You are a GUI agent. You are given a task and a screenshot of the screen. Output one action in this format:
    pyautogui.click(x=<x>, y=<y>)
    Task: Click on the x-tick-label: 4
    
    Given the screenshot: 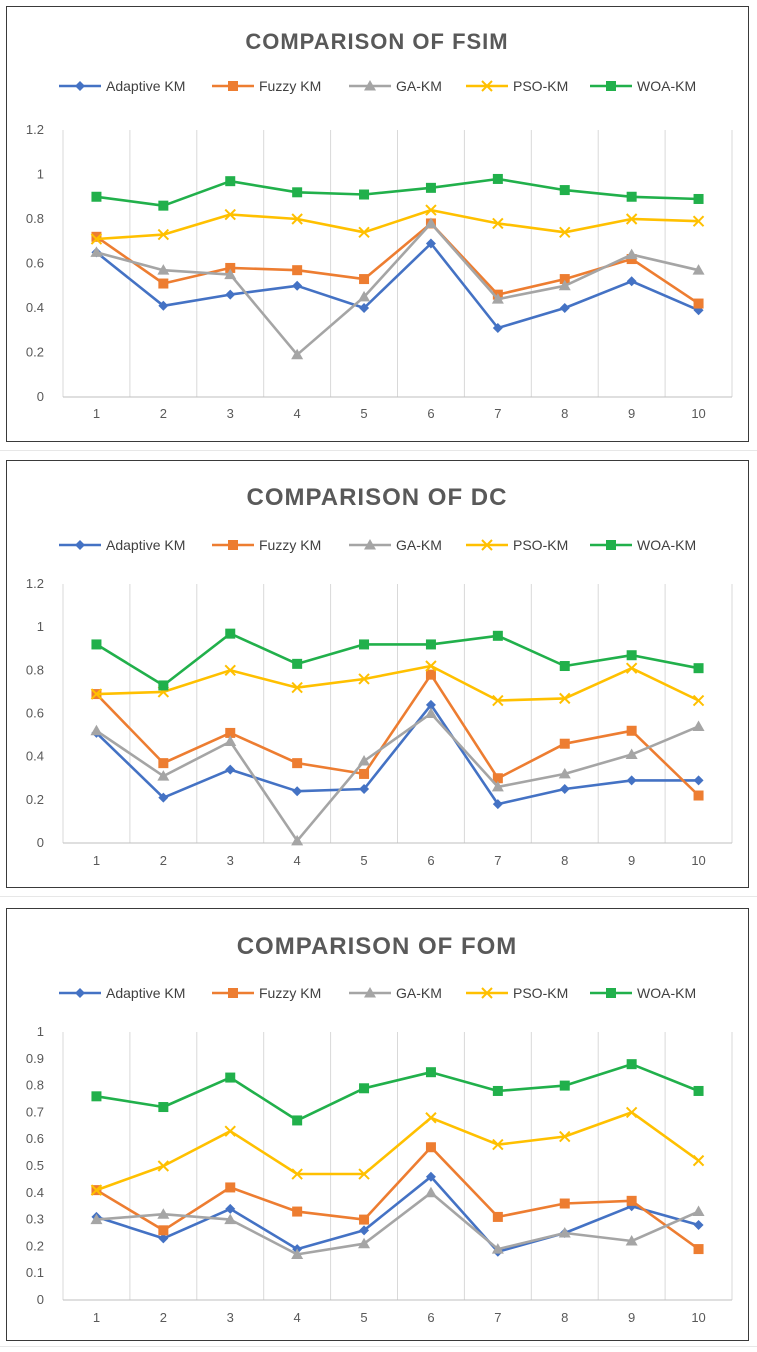 What is the action you would take?
    pyautogui.click(x=297, y=413)
    